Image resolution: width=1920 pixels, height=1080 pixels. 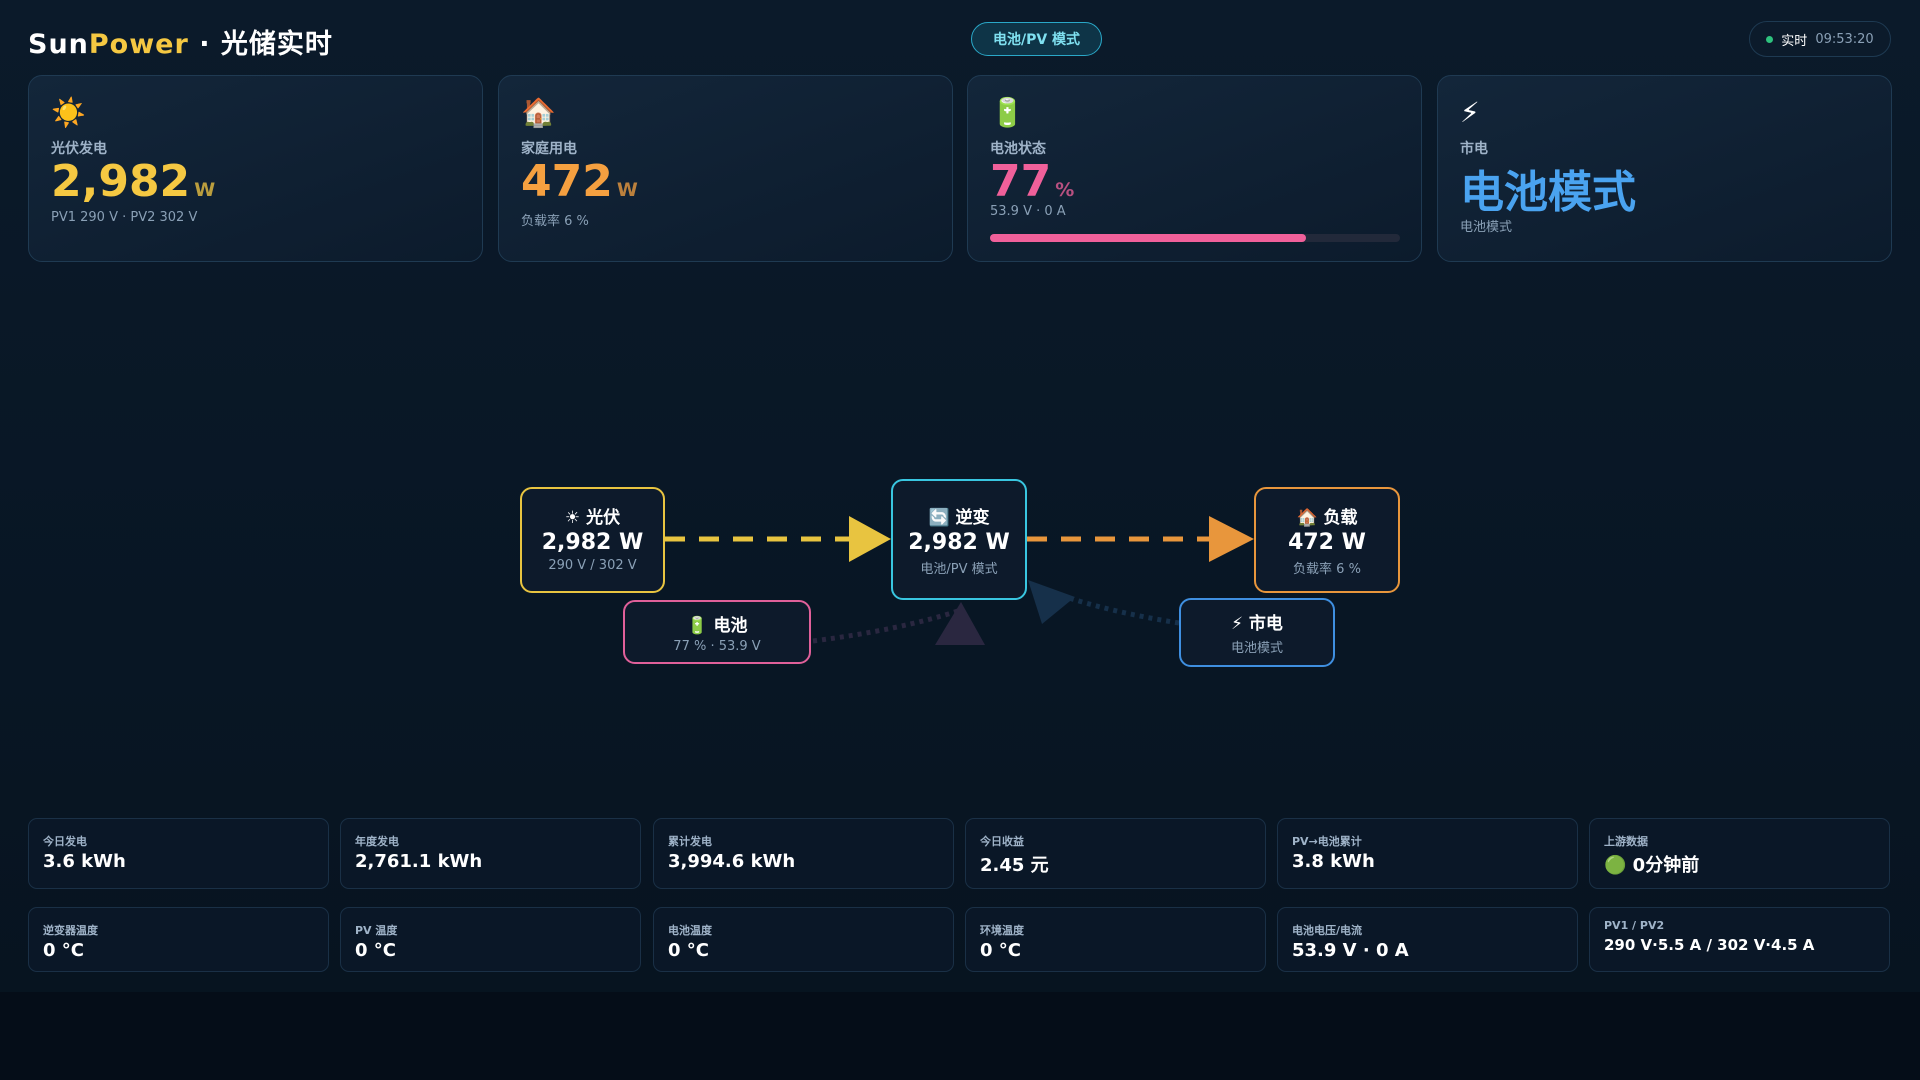 I want to click on stat-card: 累计发电 3,994.6 kWh, so click(x=803, y=853).